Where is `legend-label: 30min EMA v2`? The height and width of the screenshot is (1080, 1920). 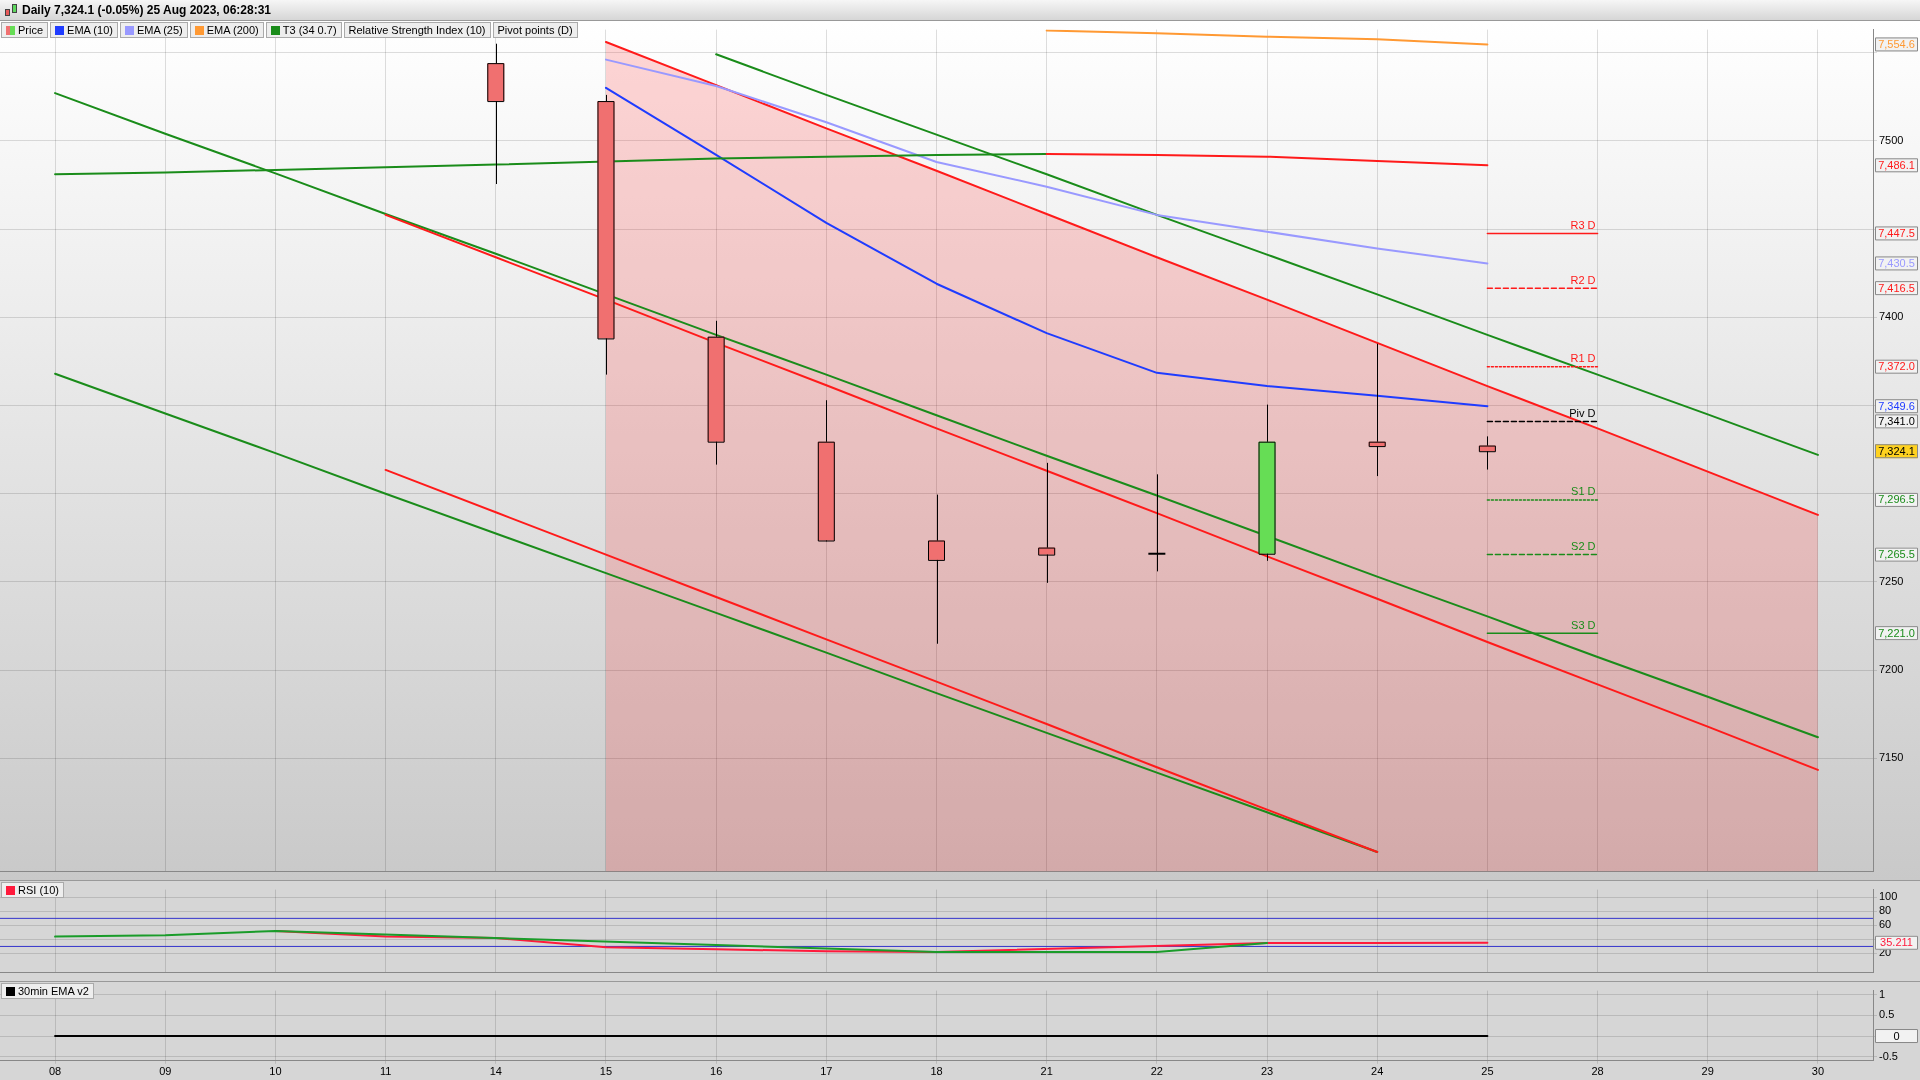
legend-label: 30min EMA v2 is located at coordinates (53, 991).